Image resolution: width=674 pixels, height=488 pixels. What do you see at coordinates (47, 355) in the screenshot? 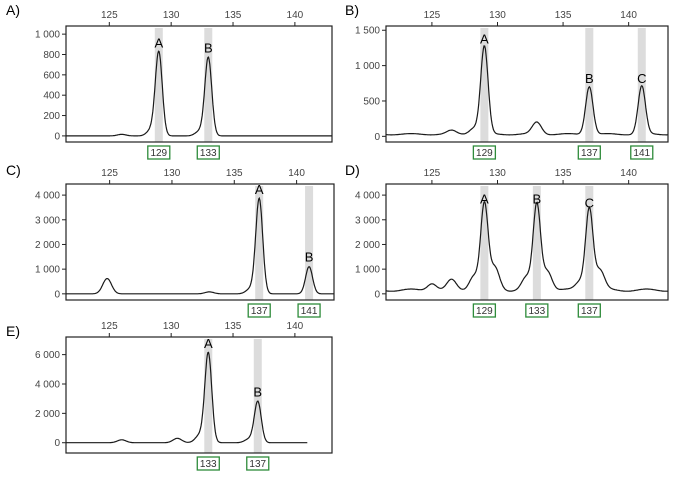
I see `y-tick-label: 6 000` at bounding box center [47, 355].